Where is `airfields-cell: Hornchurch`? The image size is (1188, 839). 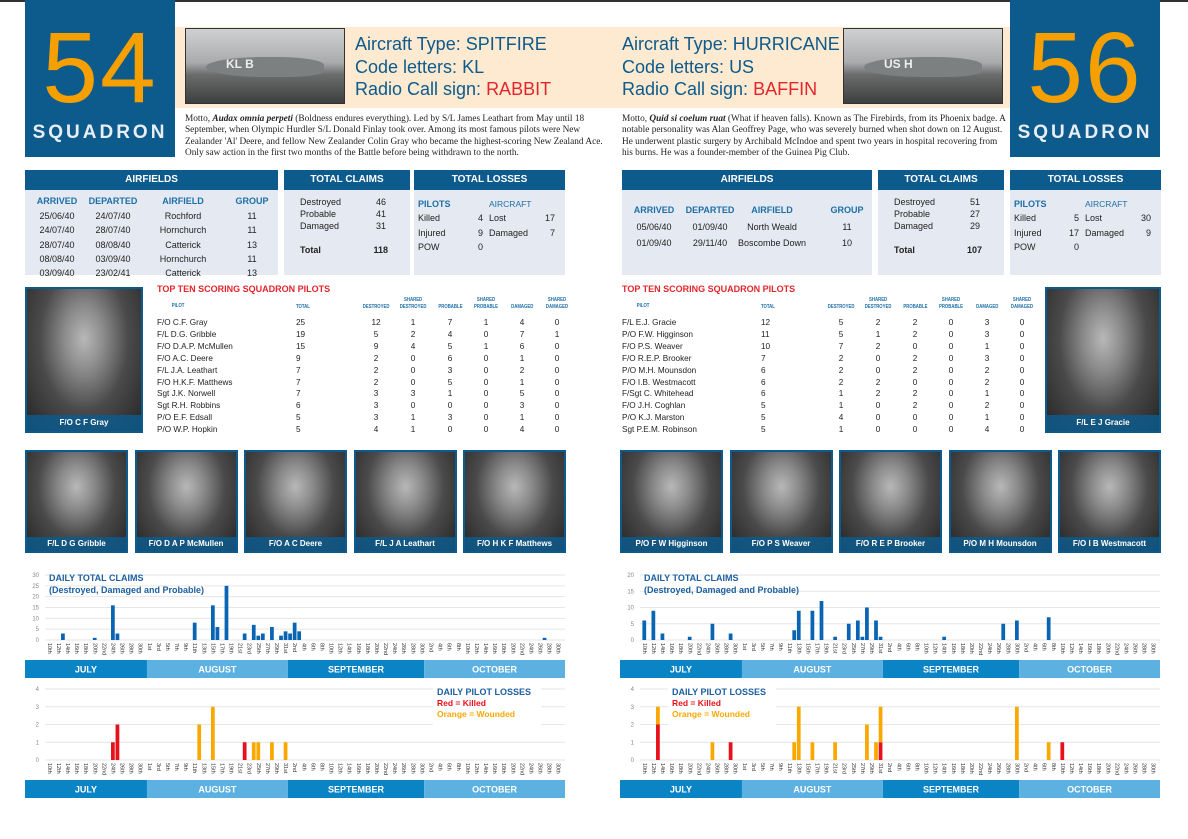
airfields-cell: Hornchurch is located at coordinates (183, 230).